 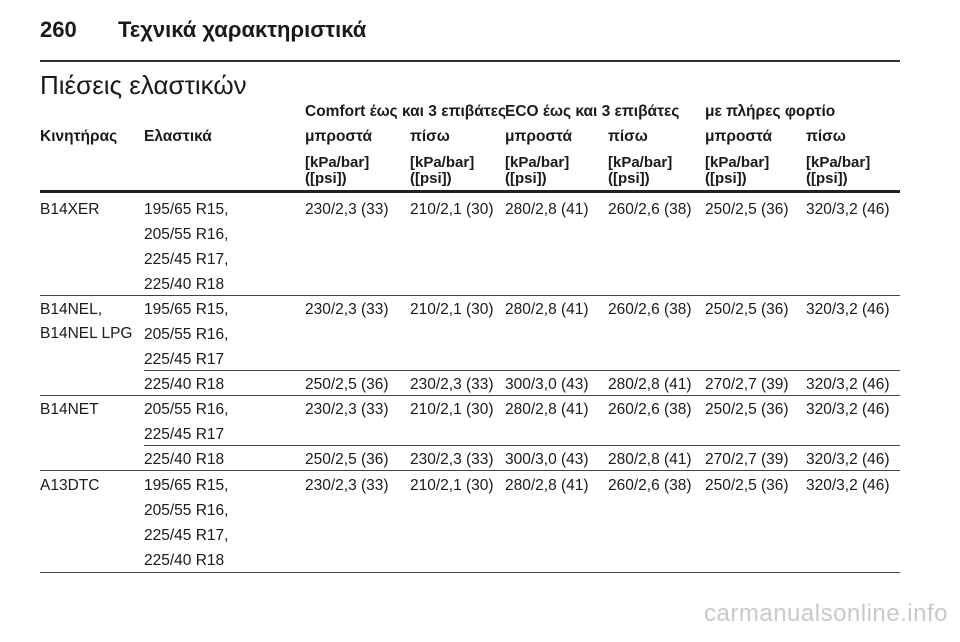 What do you see at coordinates (339, 136) in the screenshot?
I see `column-header-comfort-front: μπροστά` at bounding box center [339, 136].